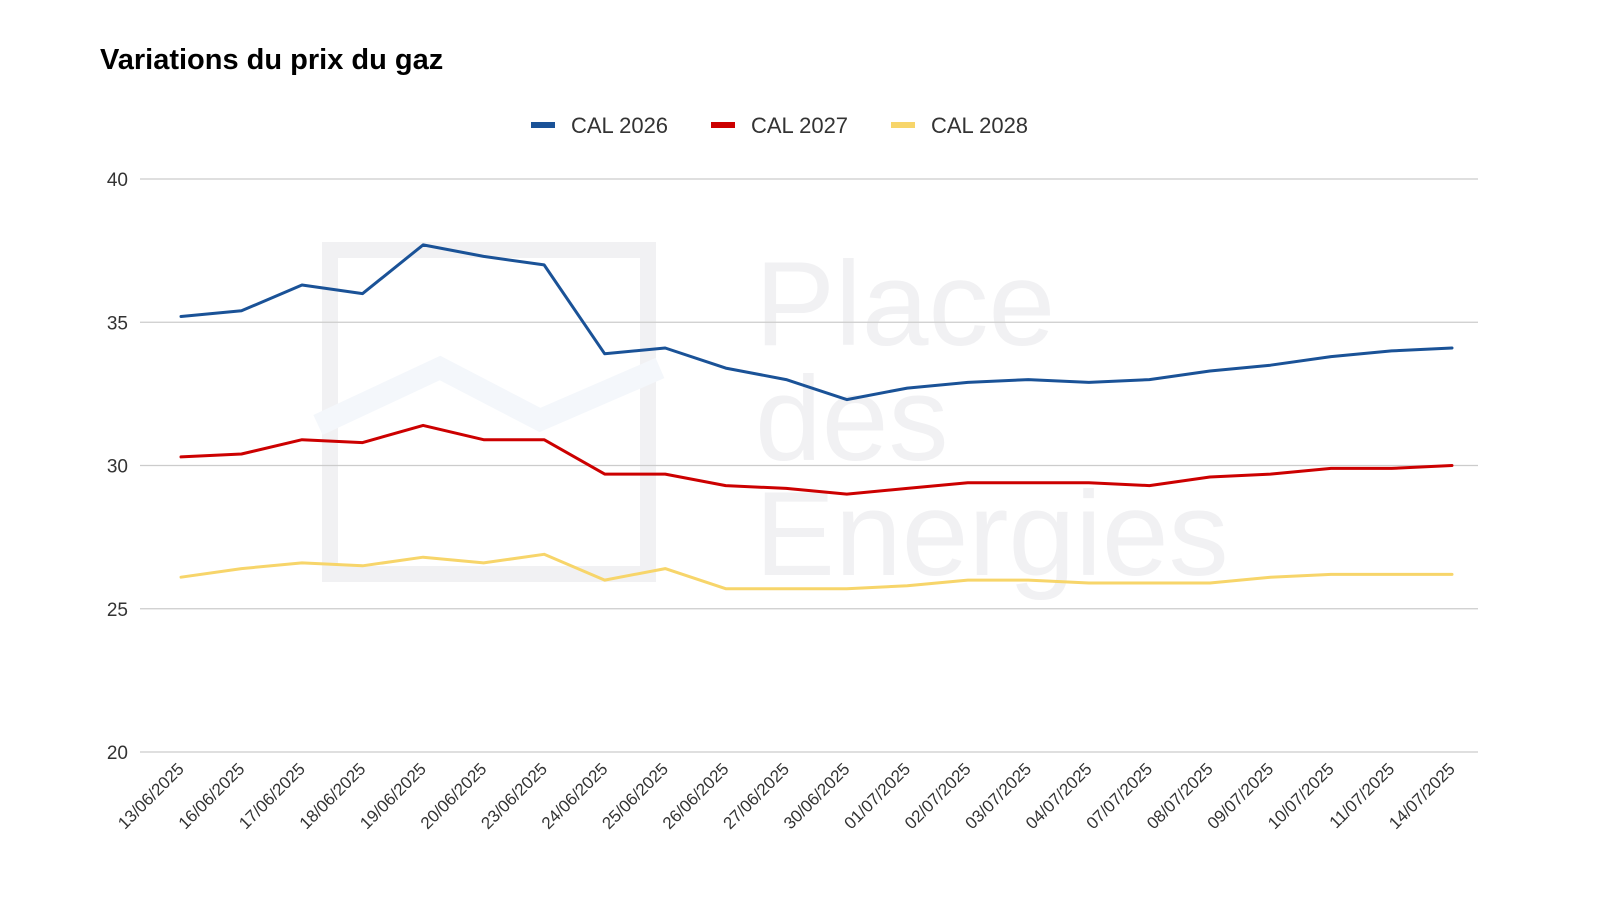  I want to click on y-axis: 40 35 30 25 20, so click(117, 467).